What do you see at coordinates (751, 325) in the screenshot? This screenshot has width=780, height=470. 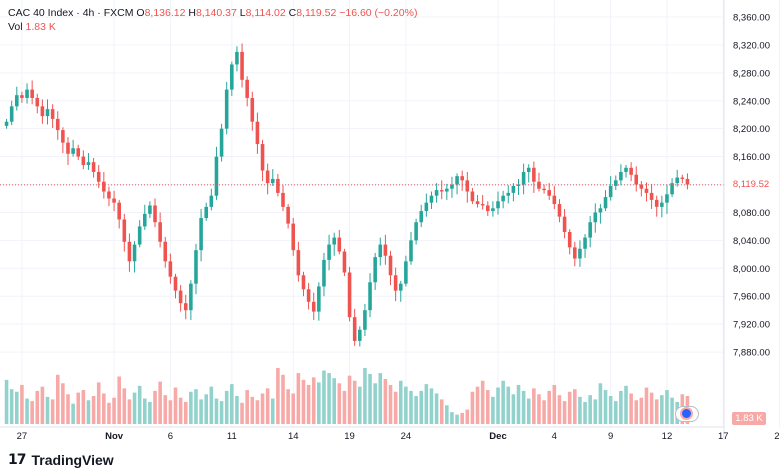 I see `price-tick-label: 7,920.00` at bounding box center [751, 325].